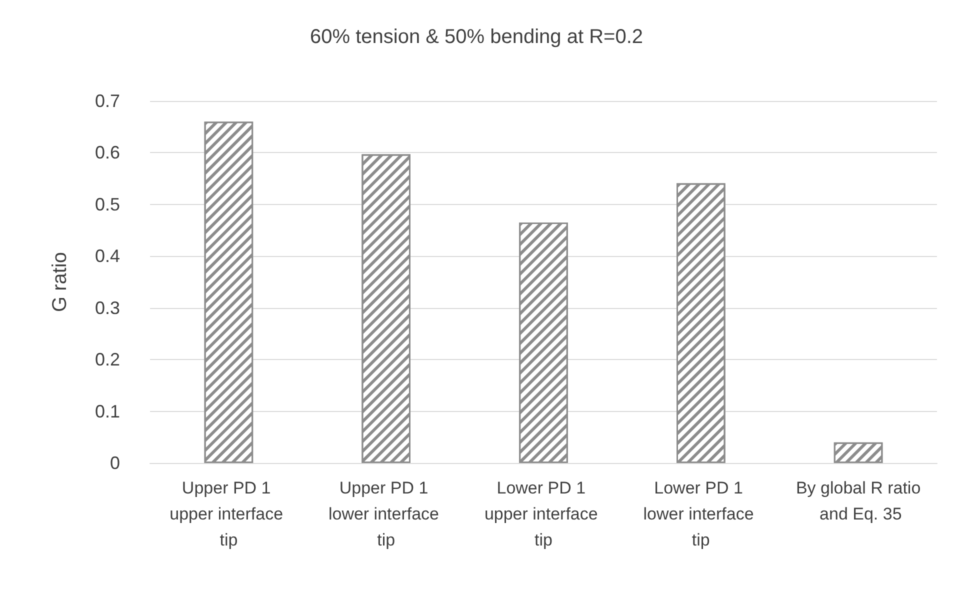  What do you see at coordinates (107, 360) in the screenshot?
I see `y-tick-label: 0.2` at bounding box center [107, 360].